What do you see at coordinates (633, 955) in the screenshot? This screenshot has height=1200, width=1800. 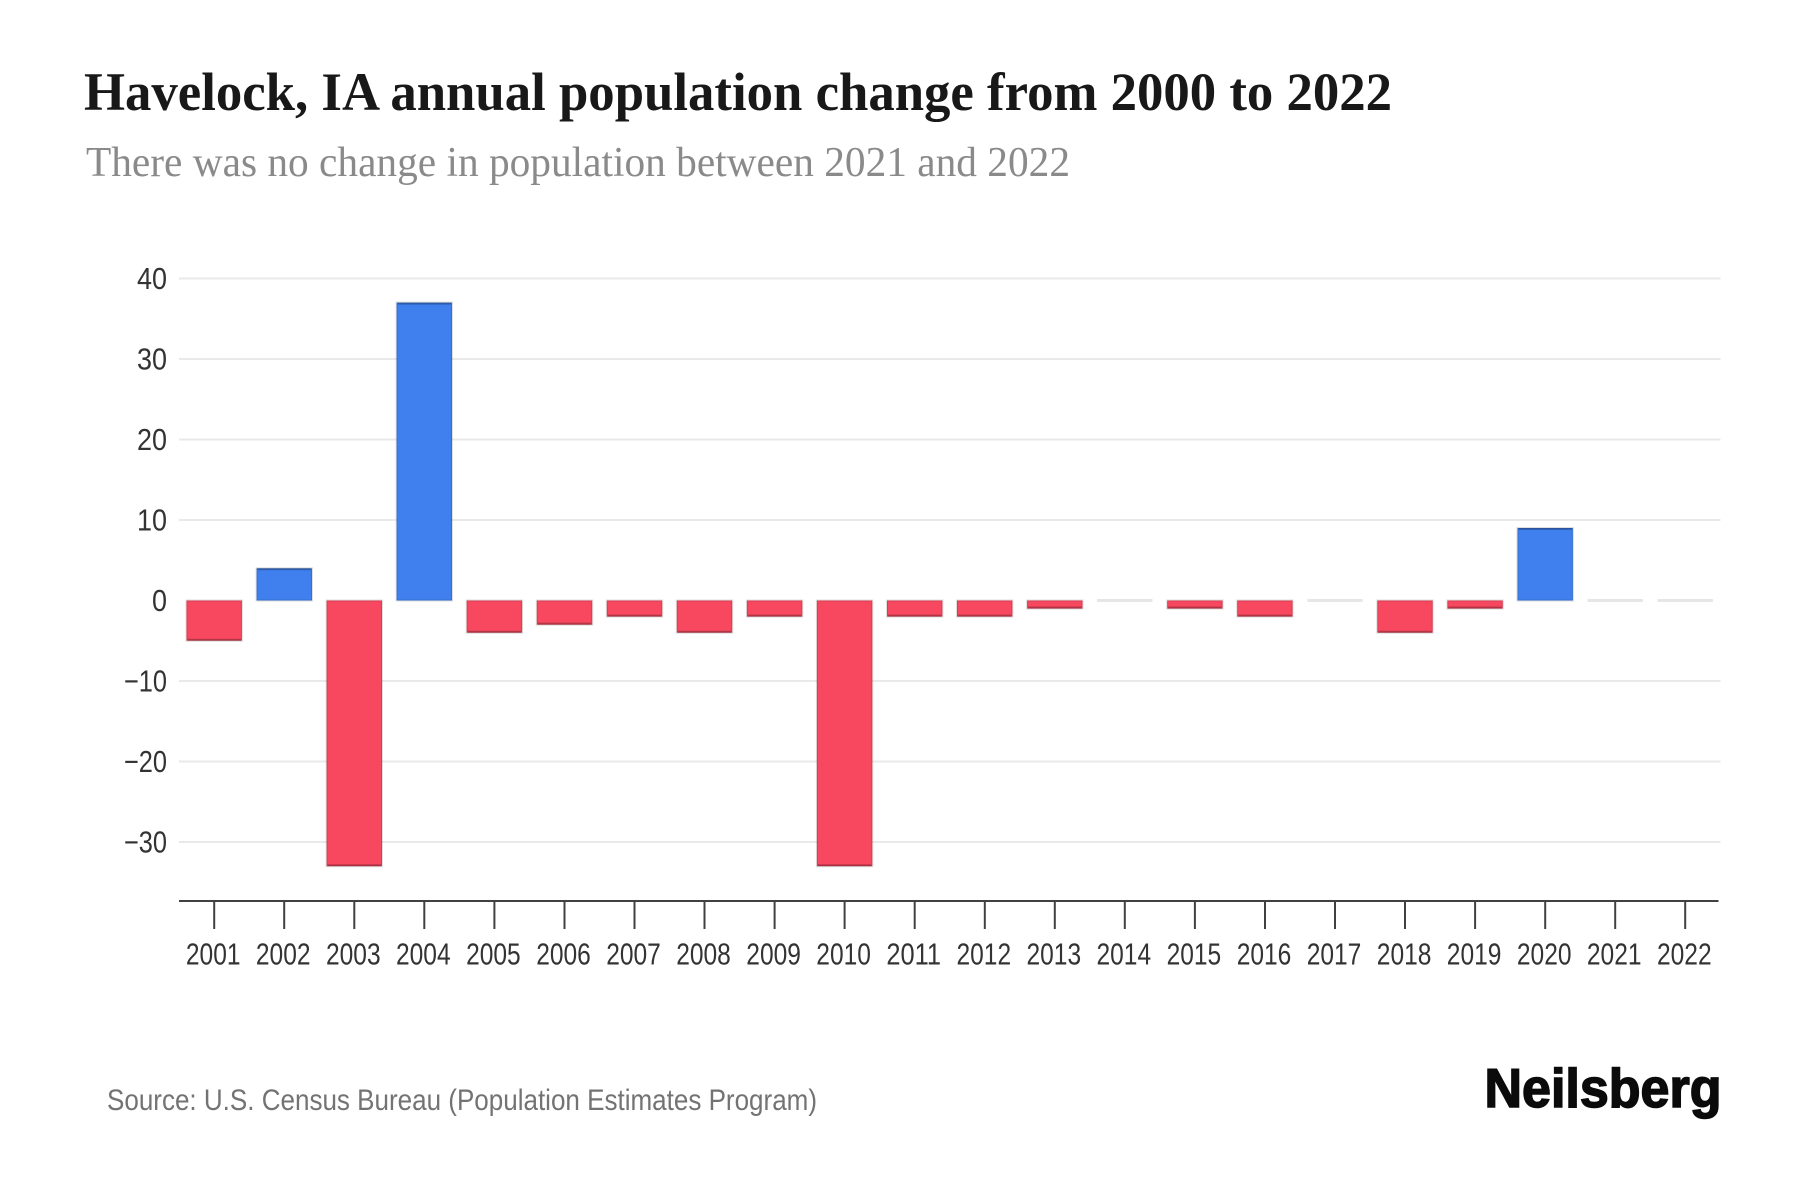 I see `svg-text: 2007` at bounding box center [633, 955].